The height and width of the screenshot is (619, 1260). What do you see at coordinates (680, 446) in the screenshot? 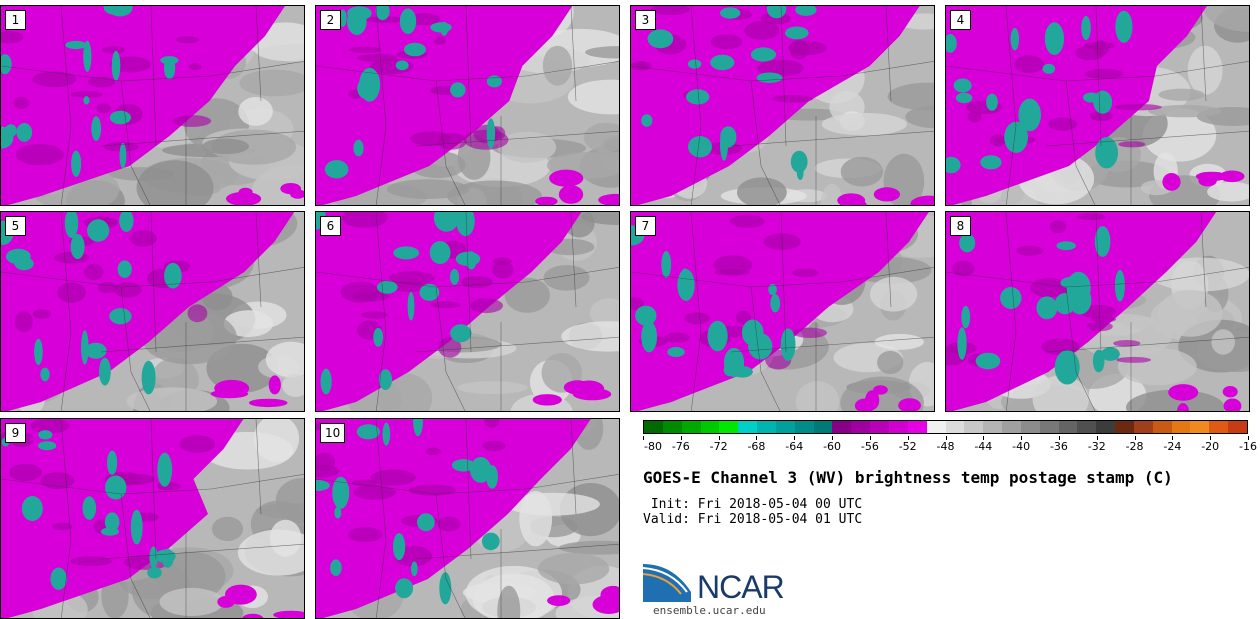
I see `colorbar-tick-label: -76` at bounding box center [680, 446].